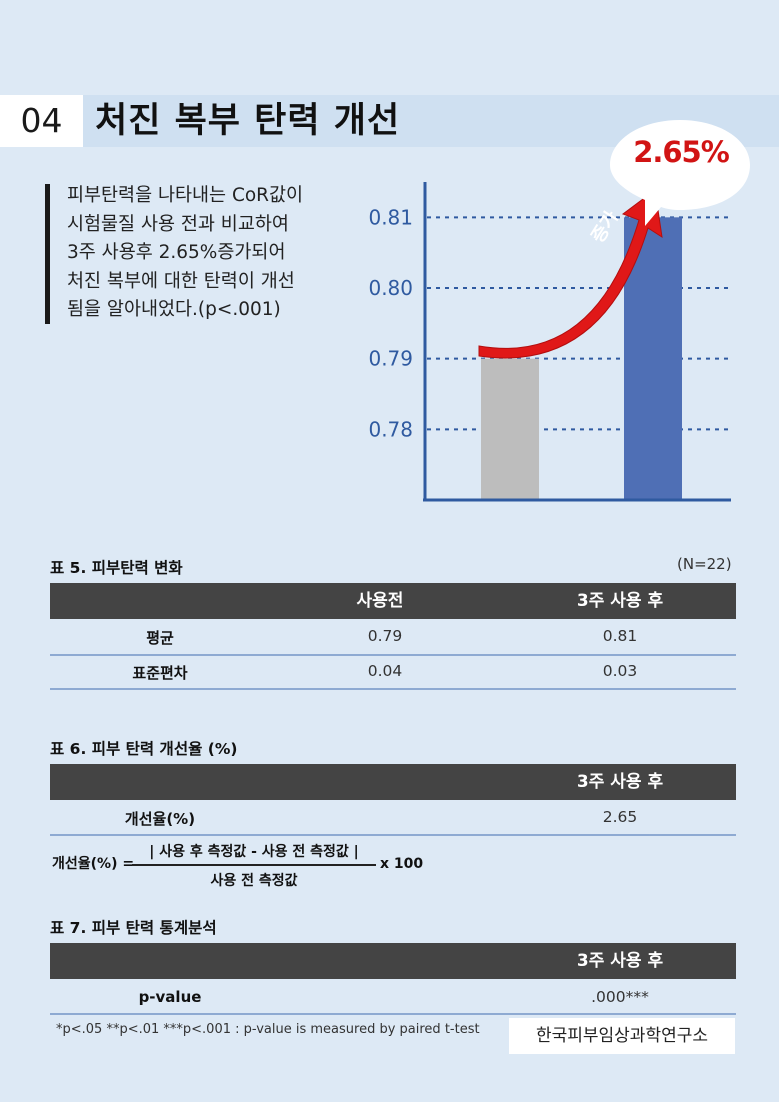  I want to click on table7-cell: .000***, so click(620, 997).